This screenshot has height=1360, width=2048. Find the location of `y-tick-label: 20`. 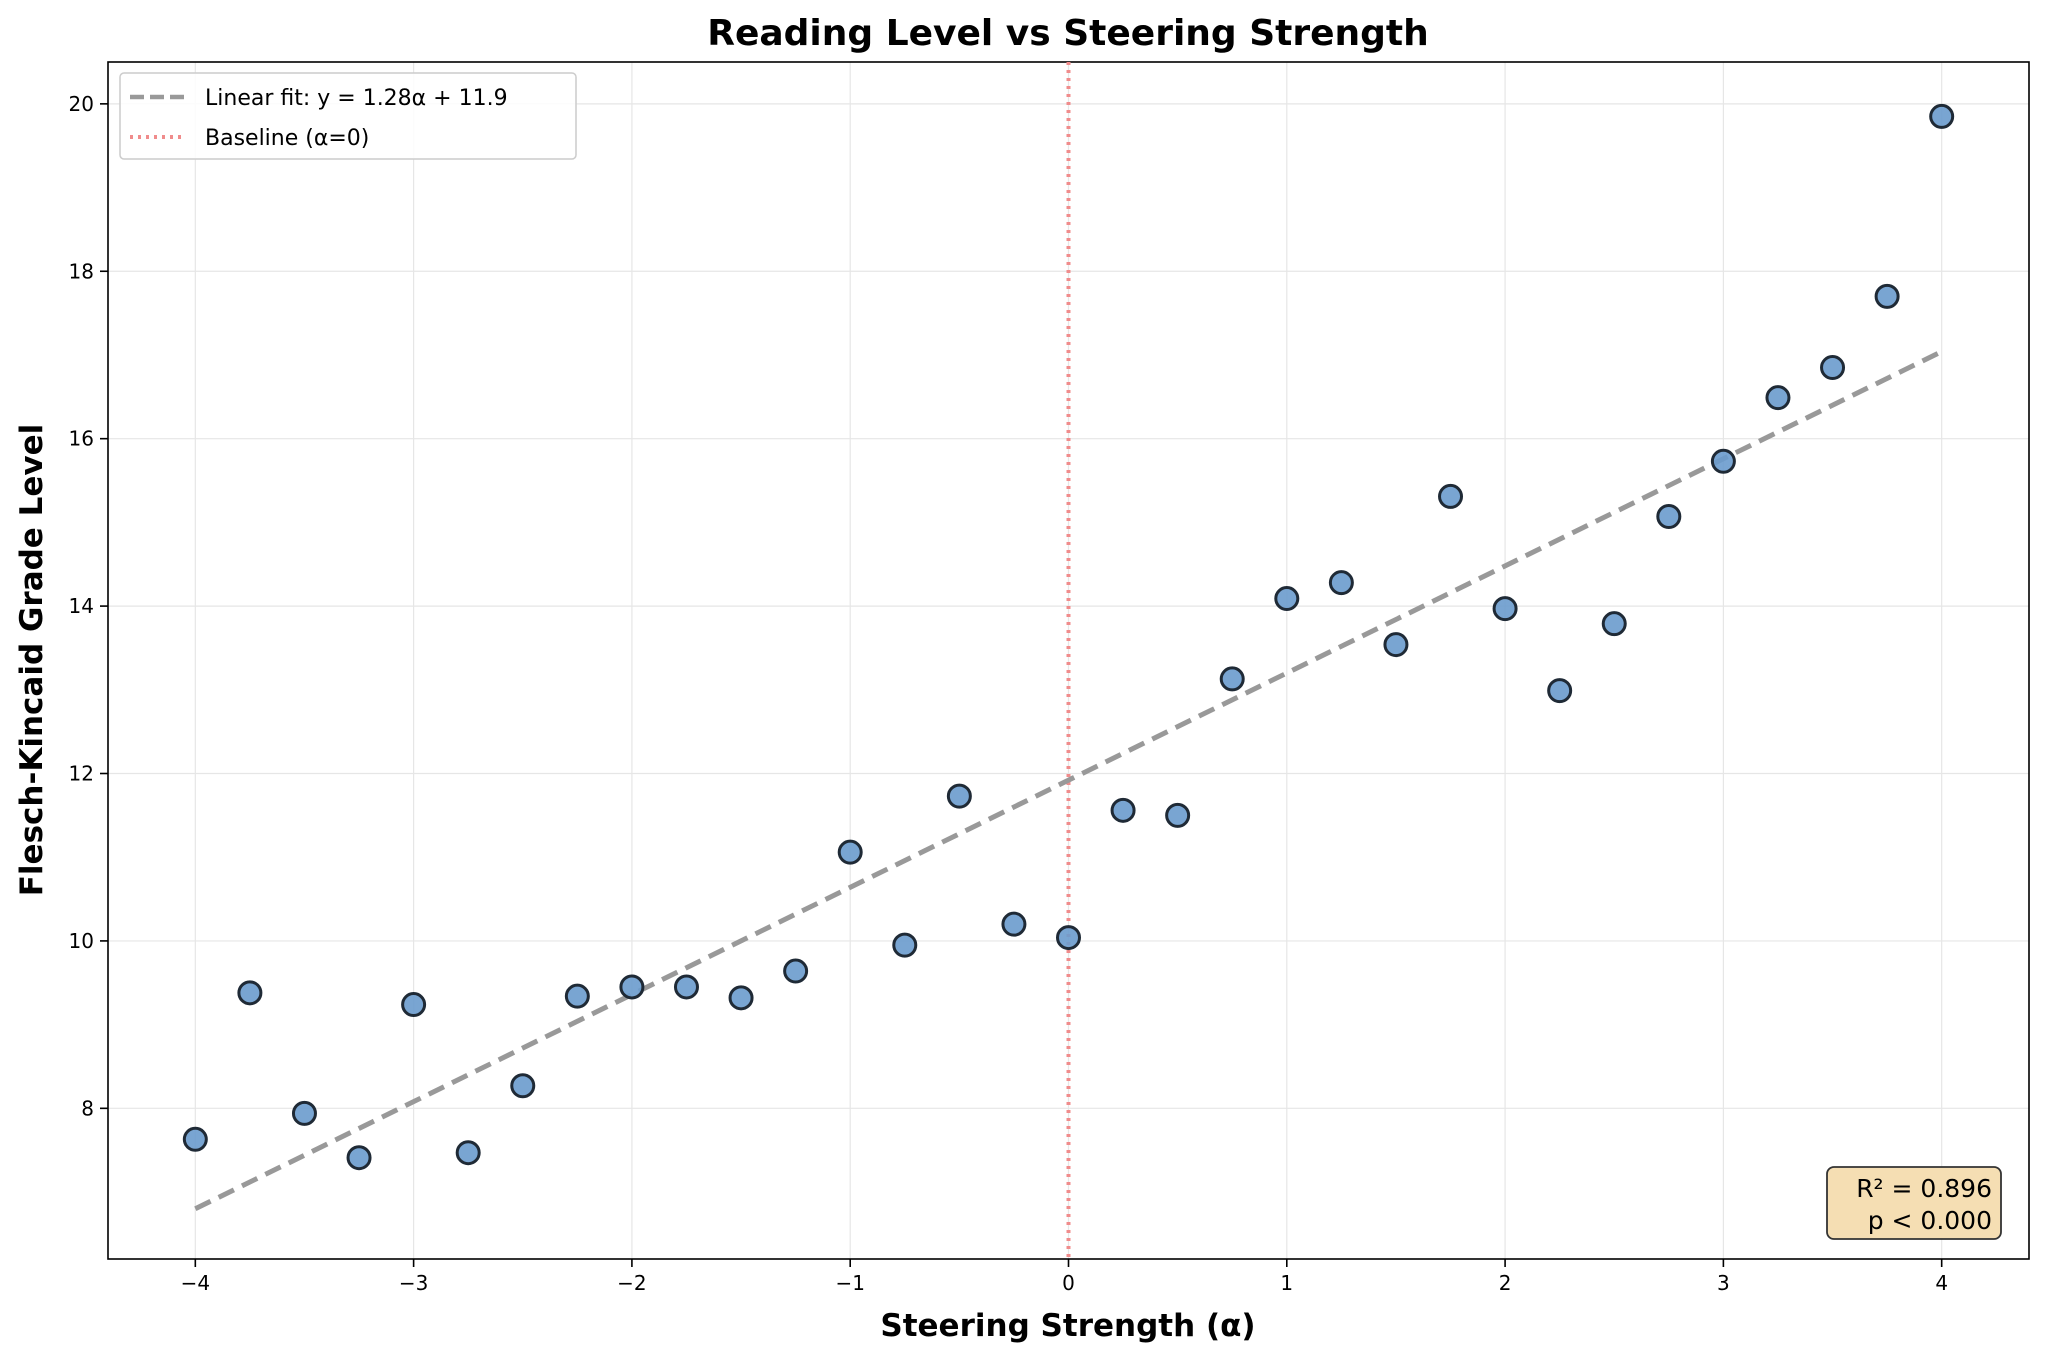

y-tick-label: 20 is located at coordinates (81, 104).